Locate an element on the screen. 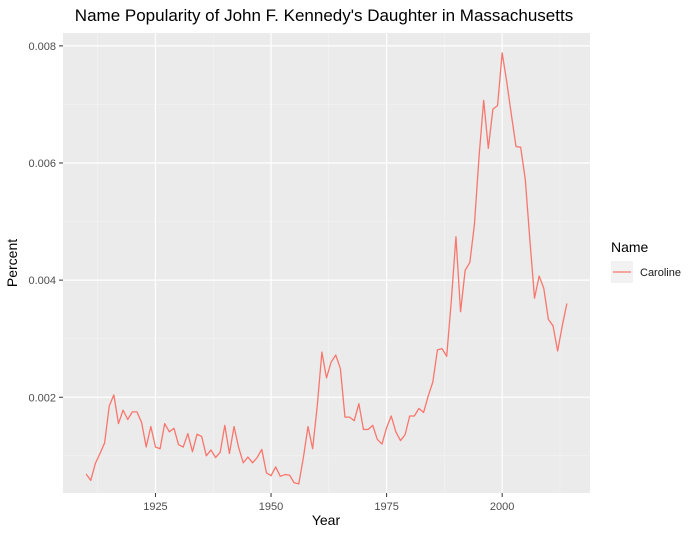 This screenshot has height=540, width=700. y-tick-label: 0.002 is located at coordinates (42, 398).